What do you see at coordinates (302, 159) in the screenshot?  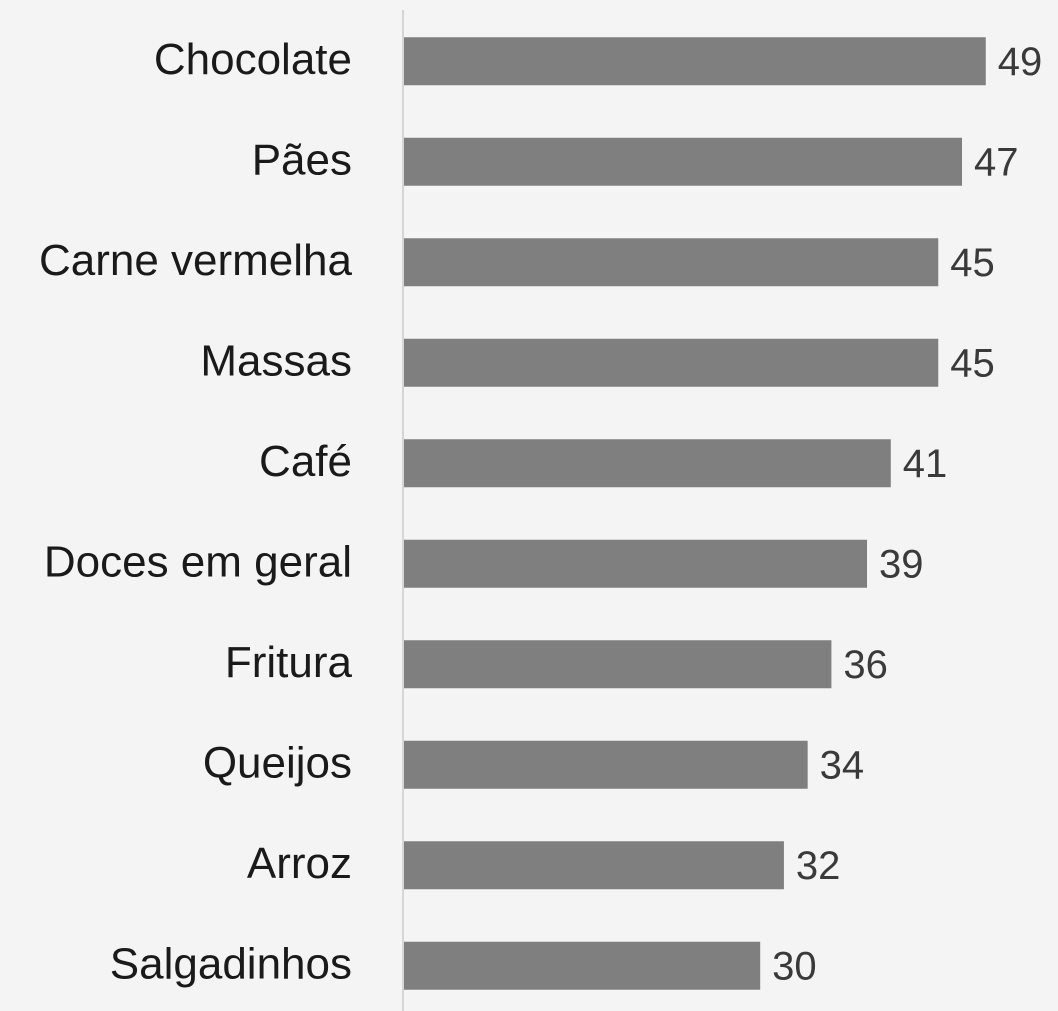 I see `category-label: Pães` at bounding box center [302, 159].